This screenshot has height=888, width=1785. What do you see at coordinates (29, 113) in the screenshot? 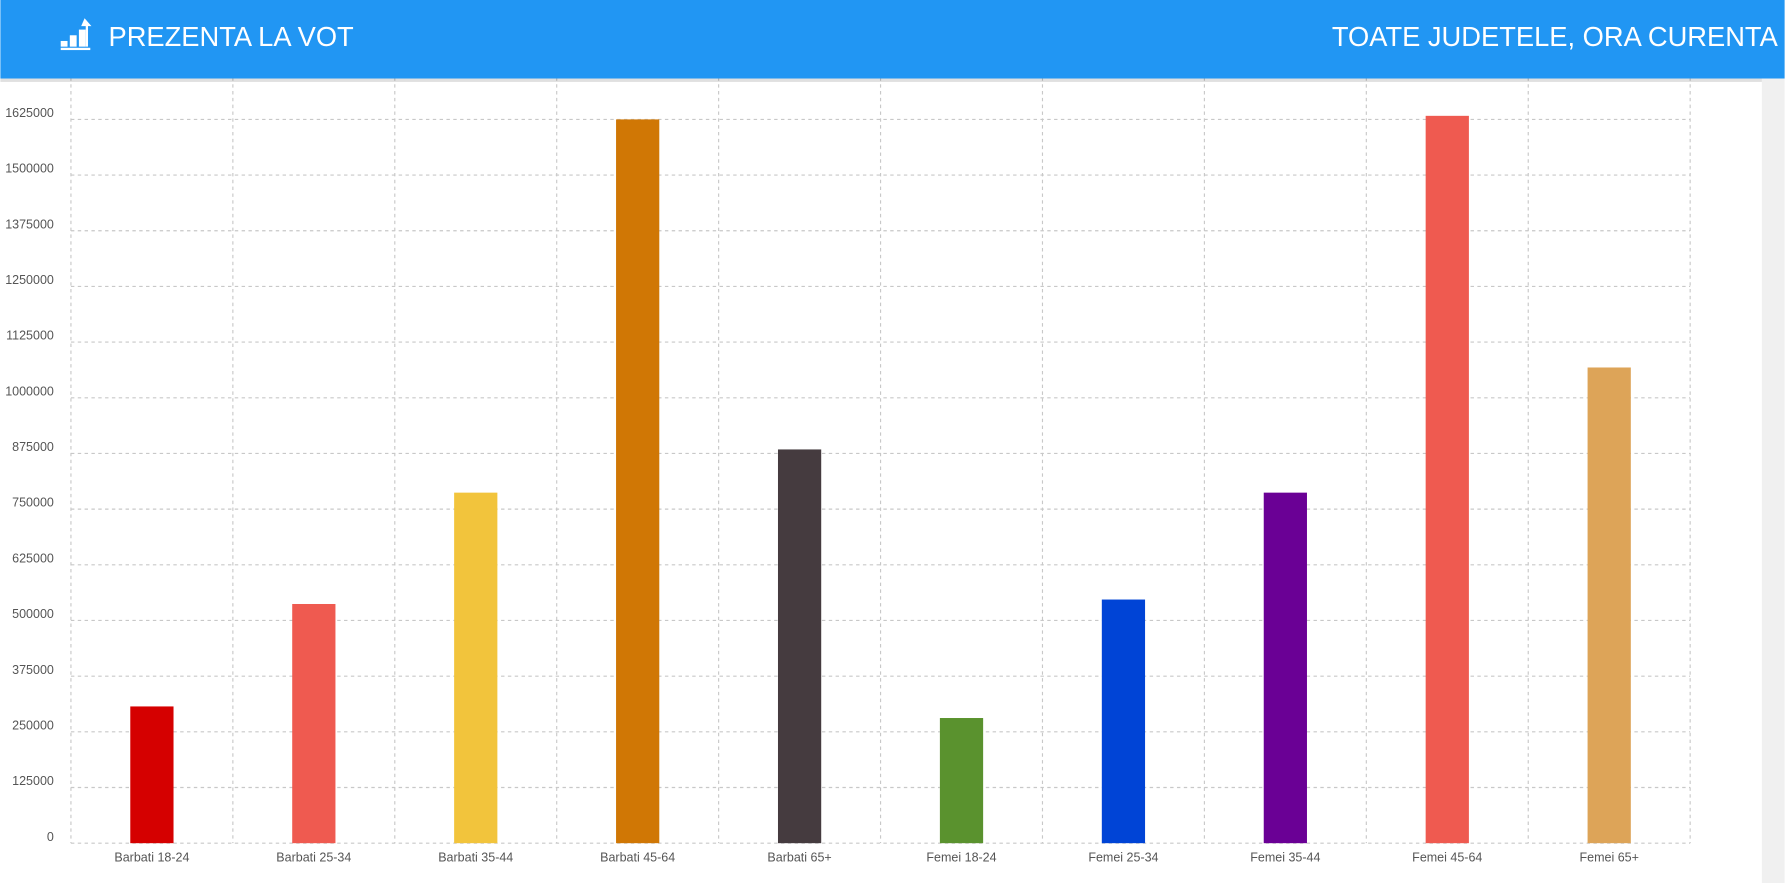
I see `y-tick-label: 1625000` at bounding box center [29, 113].